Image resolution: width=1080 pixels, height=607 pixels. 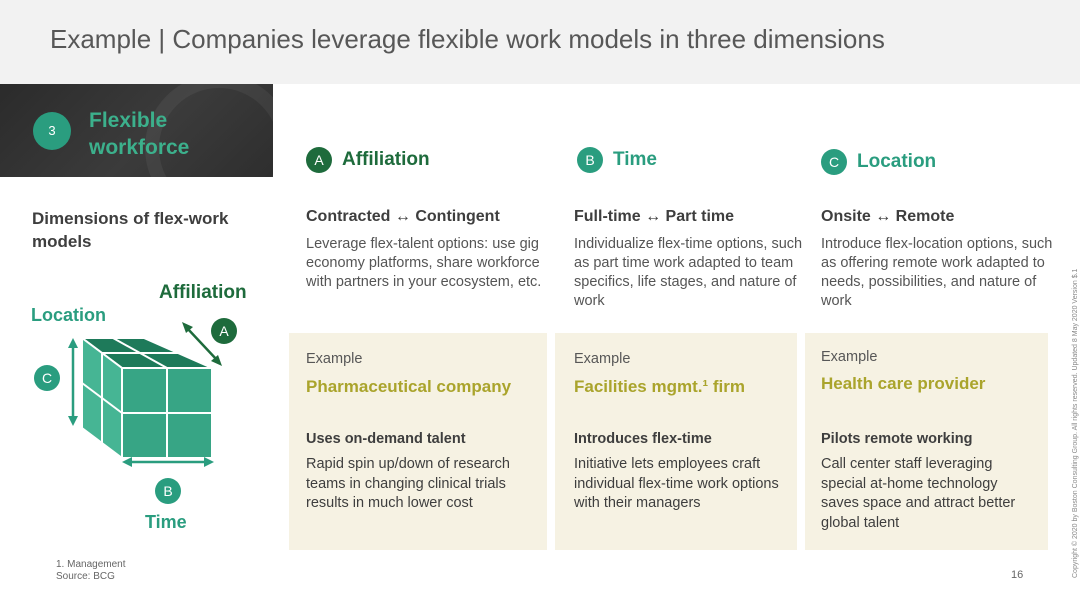 What do you see at coordinates (145, 394) in the screenshot?
I see `cube-icon` at bounding box center [145, 394].